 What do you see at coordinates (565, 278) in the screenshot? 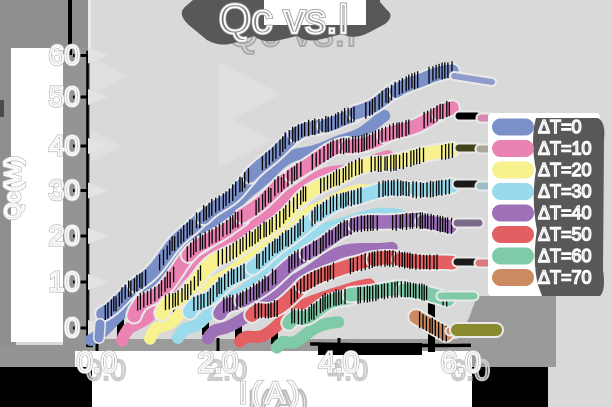
I see `svg-text: ΔT=70` at bounding box center [565, 278].